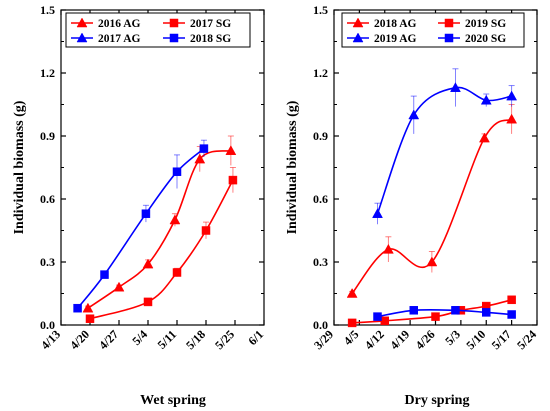 This screenshot has width=550, height=411. What do you see at coordinates (485, 24) in the screenshot?
I see `chart1-legend-label: 2019 SG` at bounding box center [485, 24].